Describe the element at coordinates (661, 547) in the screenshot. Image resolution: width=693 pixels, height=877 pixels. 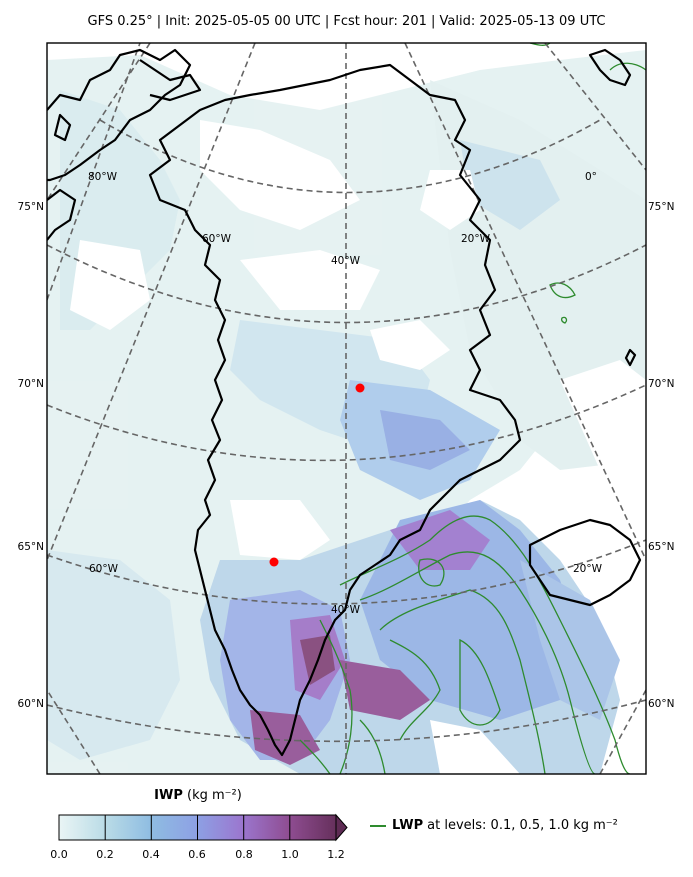
I see `parallel-label-right-65n: 65°N` at that location.